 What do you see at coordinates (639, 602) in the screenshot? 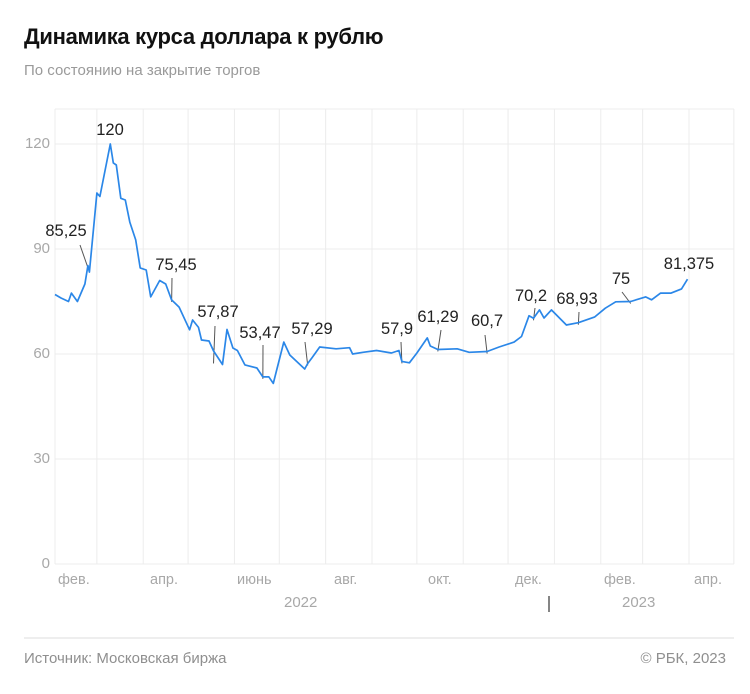
I see `year-label: 2023` at bounding box center [639, 602].